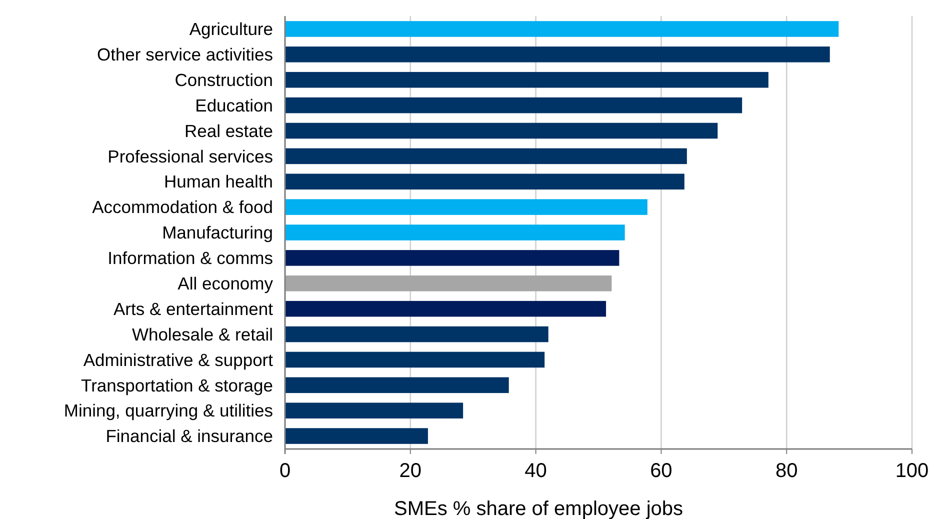  Describe the element at coordinates (217, 232) in the screenshot. I see `y-tick-label: Manufacturing` at that location.